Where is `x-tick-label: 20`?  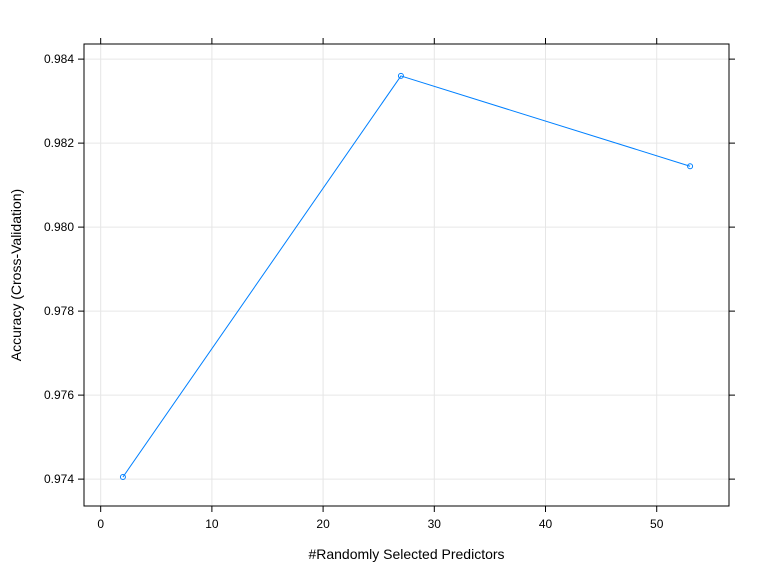
x-tick-label: 20 is located at coordinates (323, 524).